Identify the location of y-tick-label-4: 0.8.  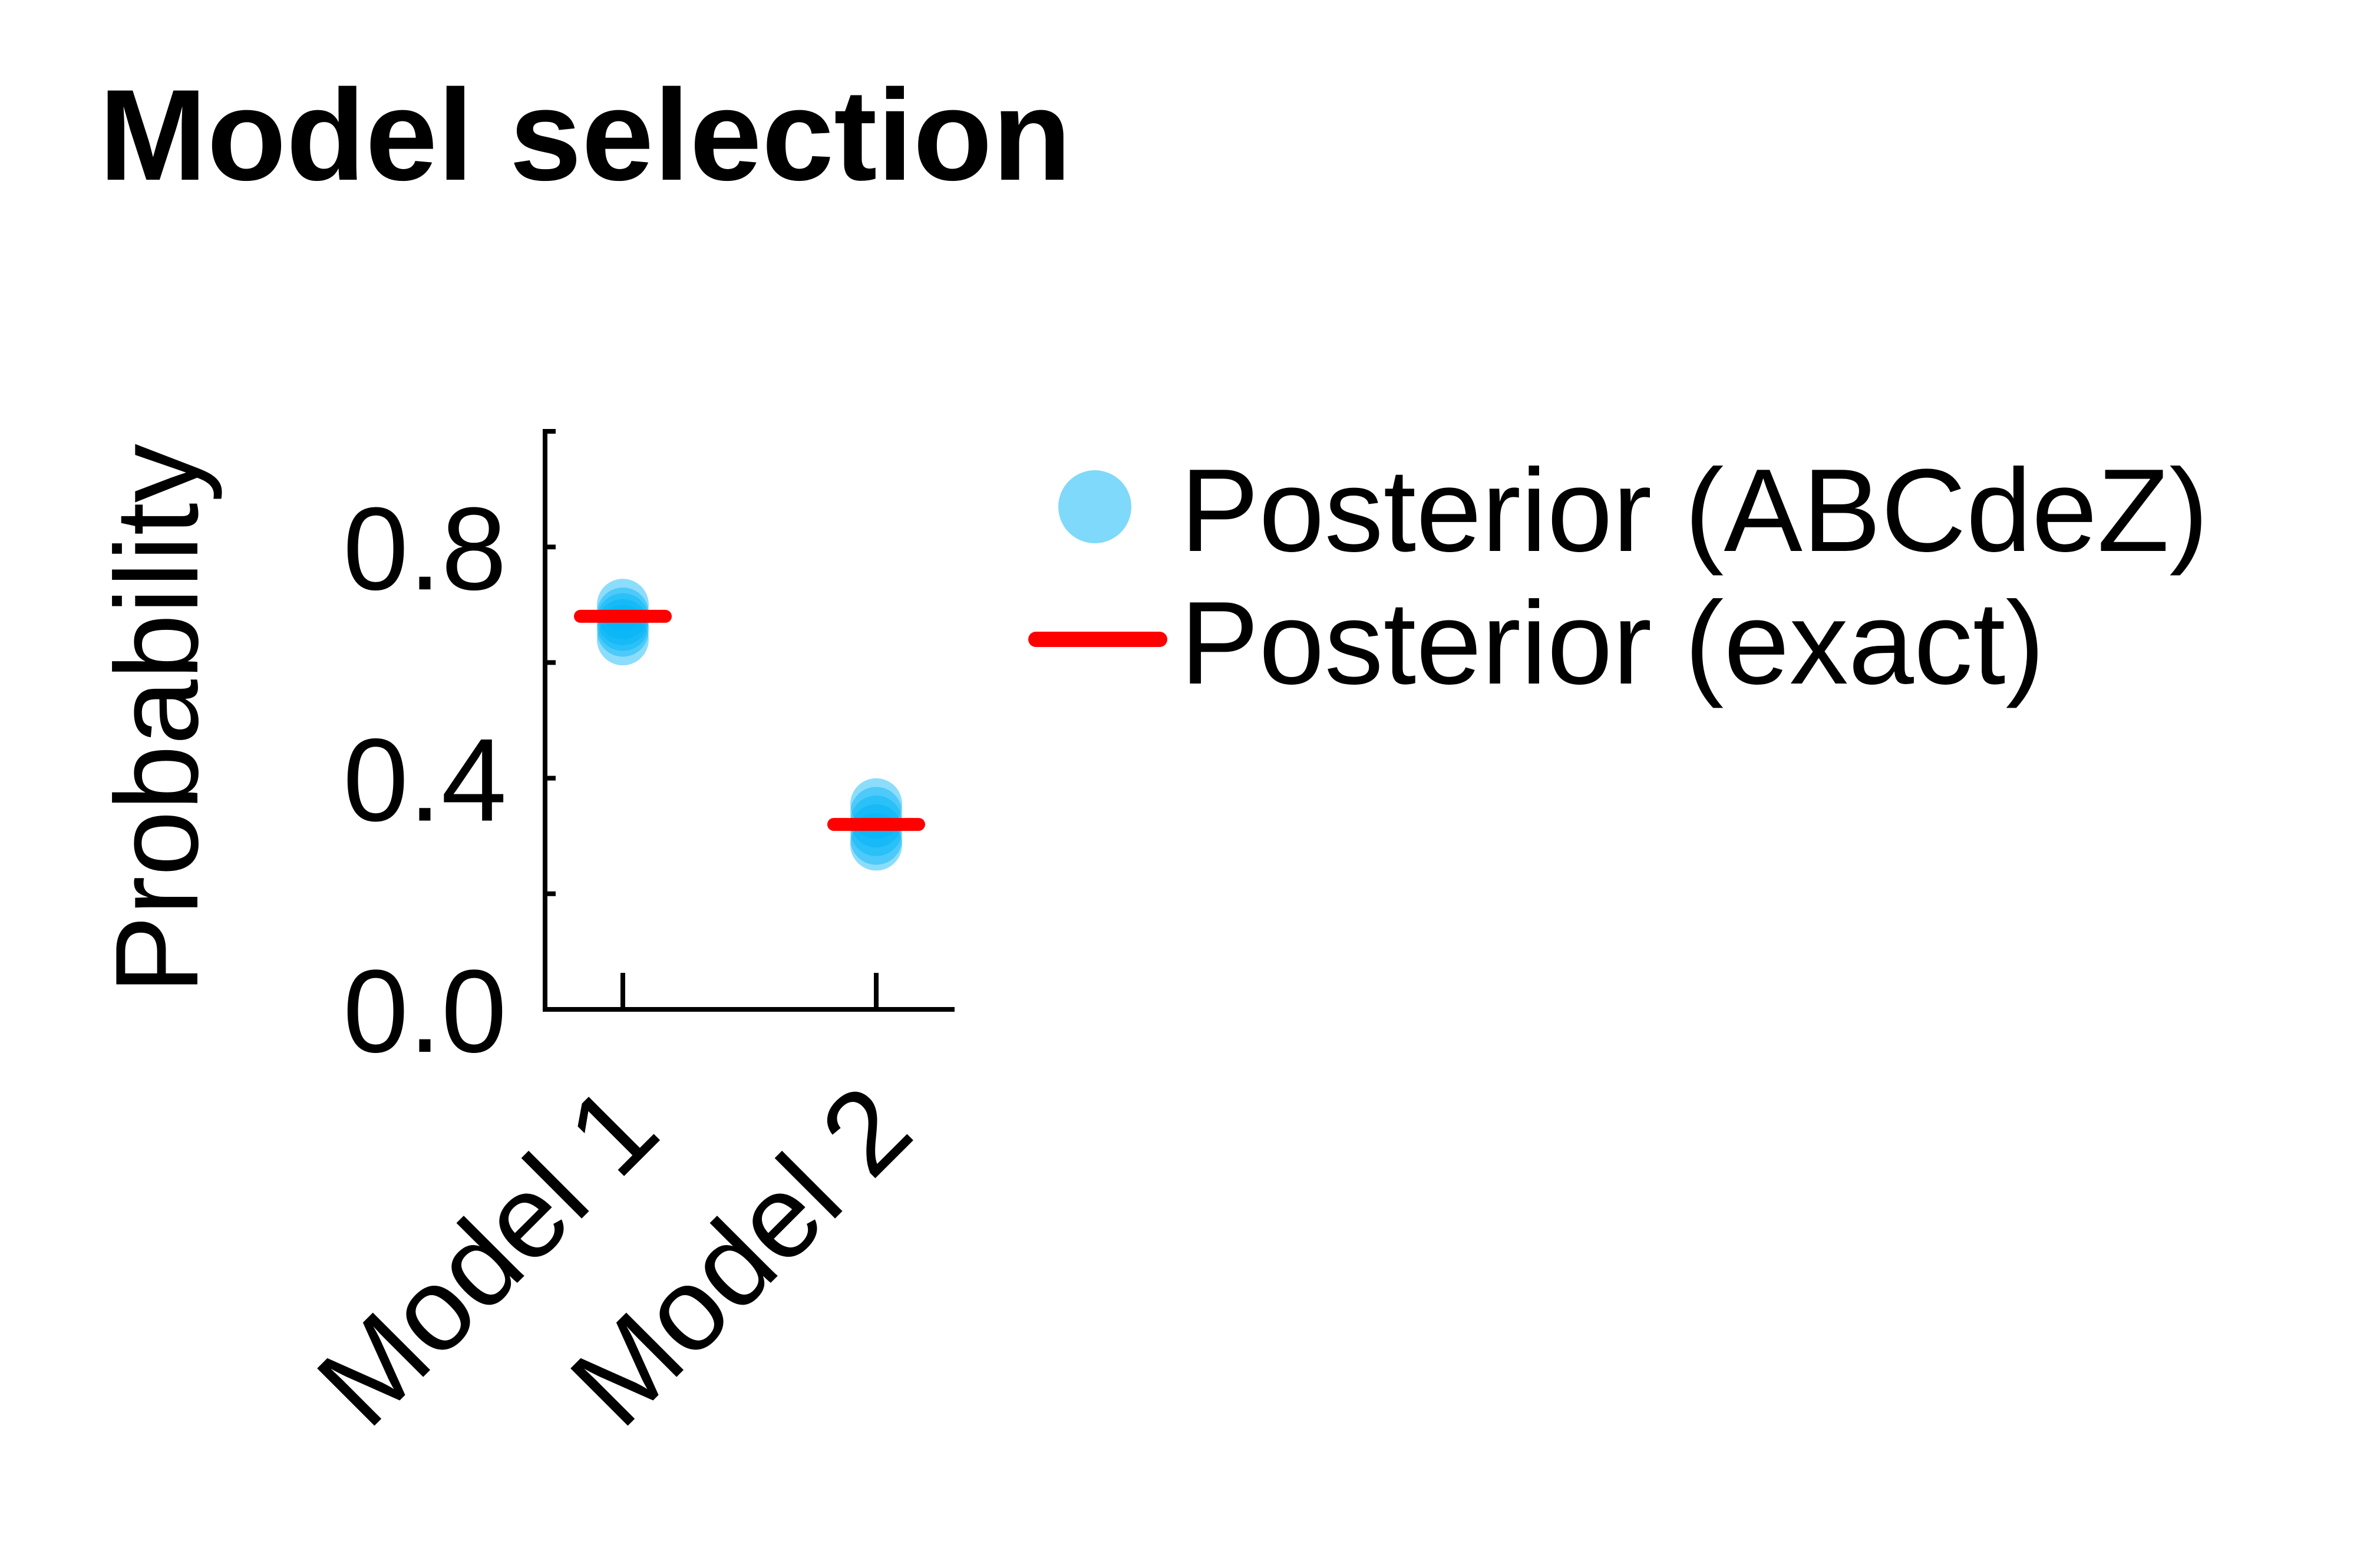
(425, 549).